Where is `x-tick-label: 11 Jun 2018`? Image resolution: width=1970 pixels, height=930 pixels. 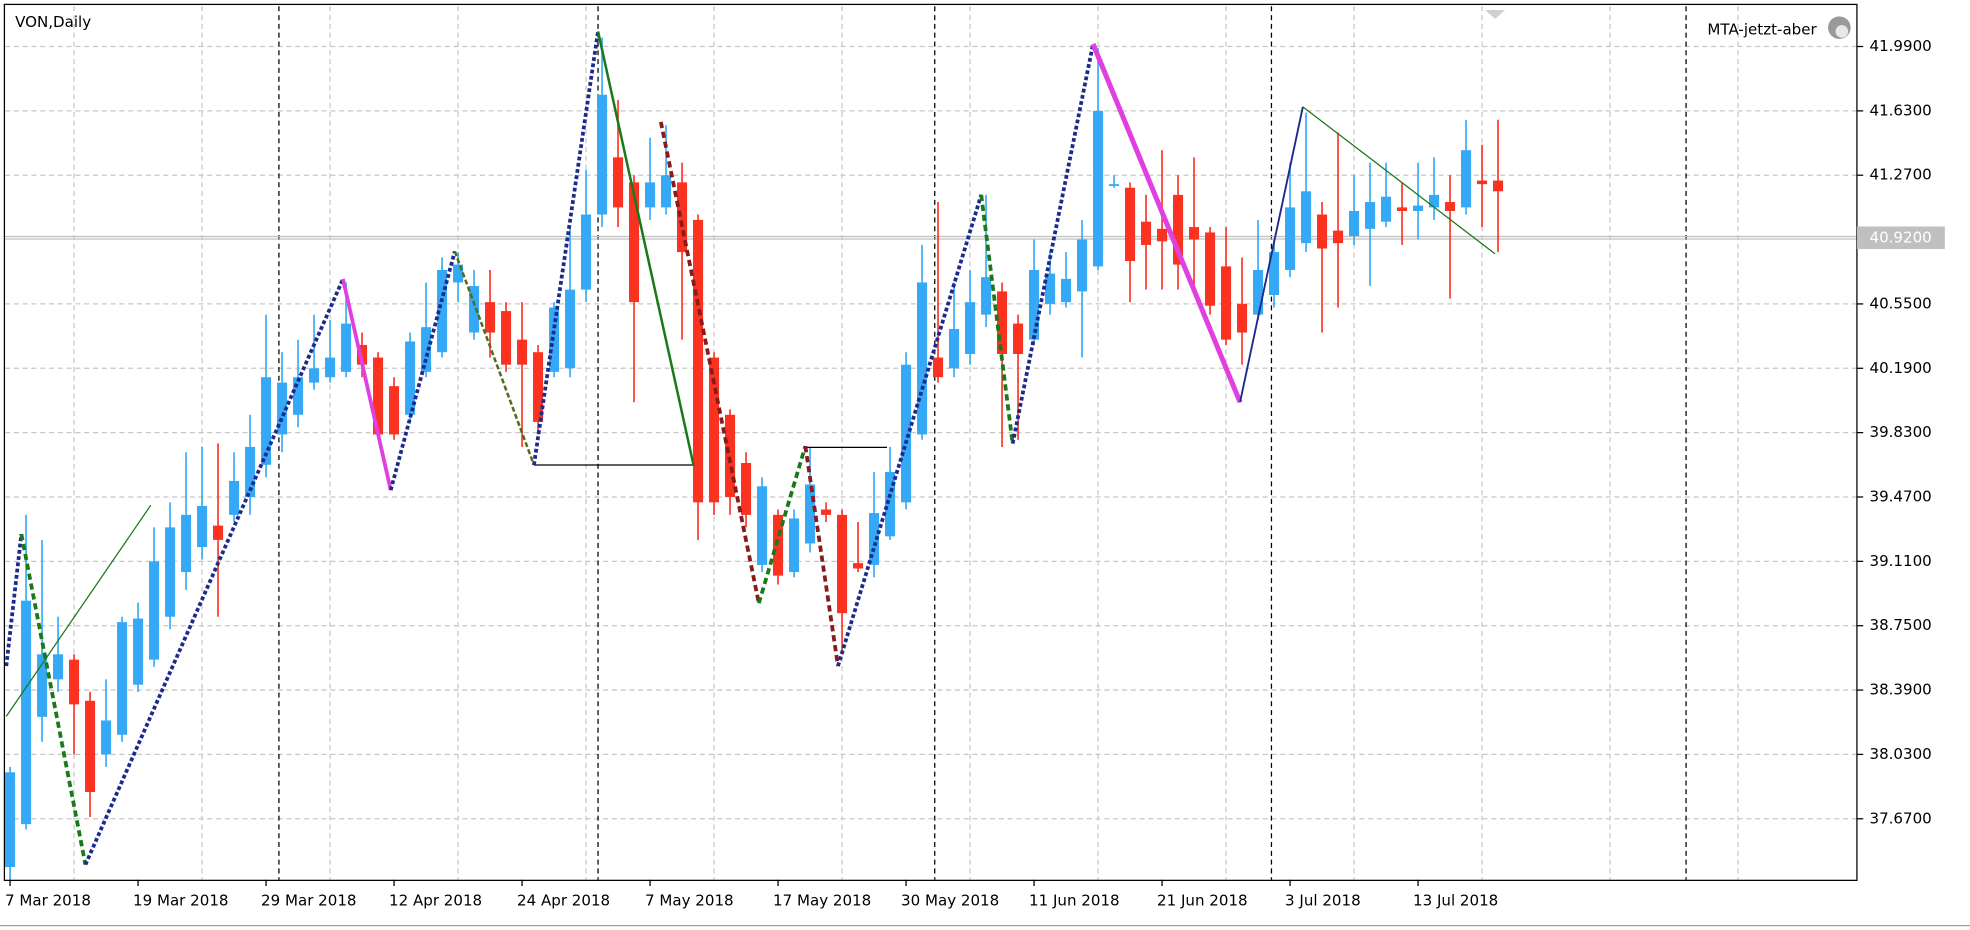
x-tick-label: 11 Jun 2018 is located at coordinates (1074, 901).